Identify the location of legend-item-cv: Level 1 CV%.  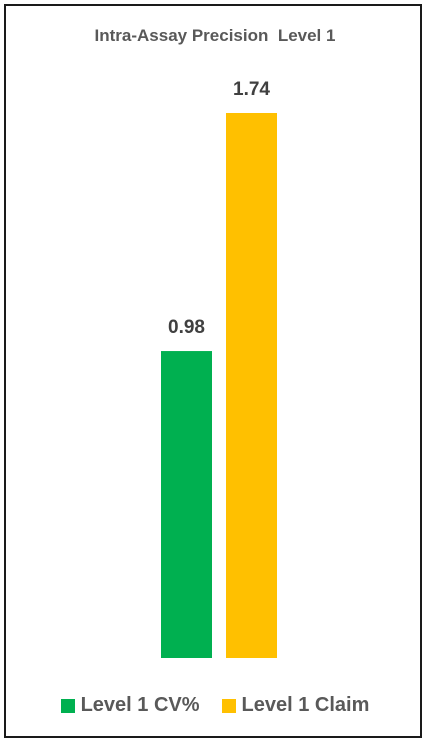
(130, 705).